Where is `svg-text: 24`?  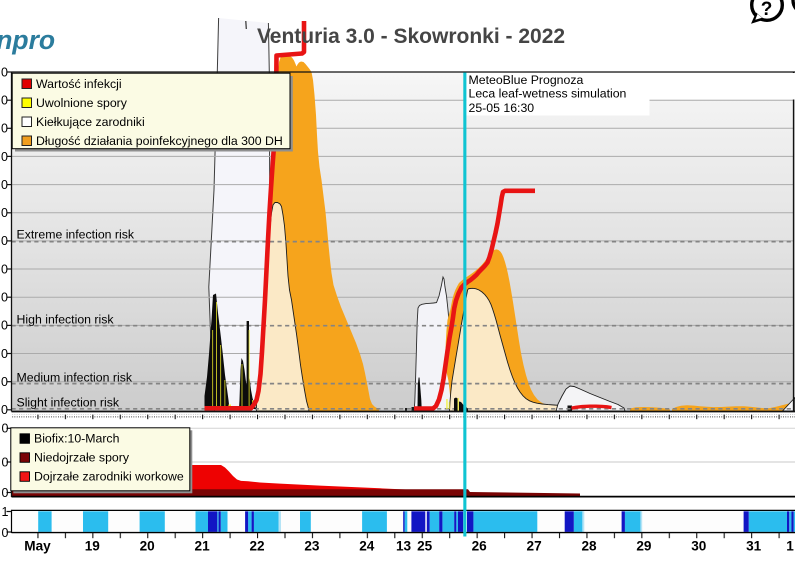
svg-text: 24 is located at coordinates (367, 546).